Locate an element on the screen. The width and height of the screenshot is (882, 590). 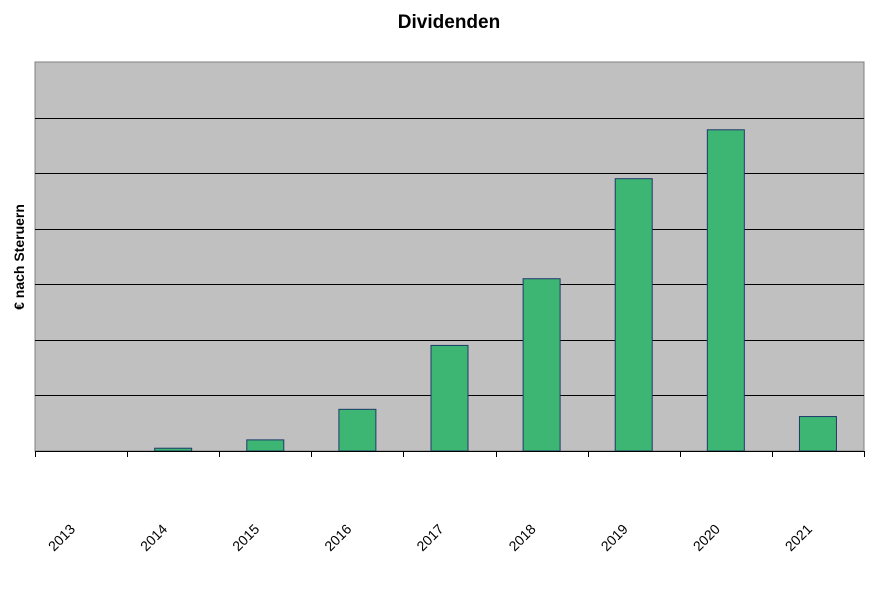
chart-title: Dividenden is located at coordinates (449, 22).